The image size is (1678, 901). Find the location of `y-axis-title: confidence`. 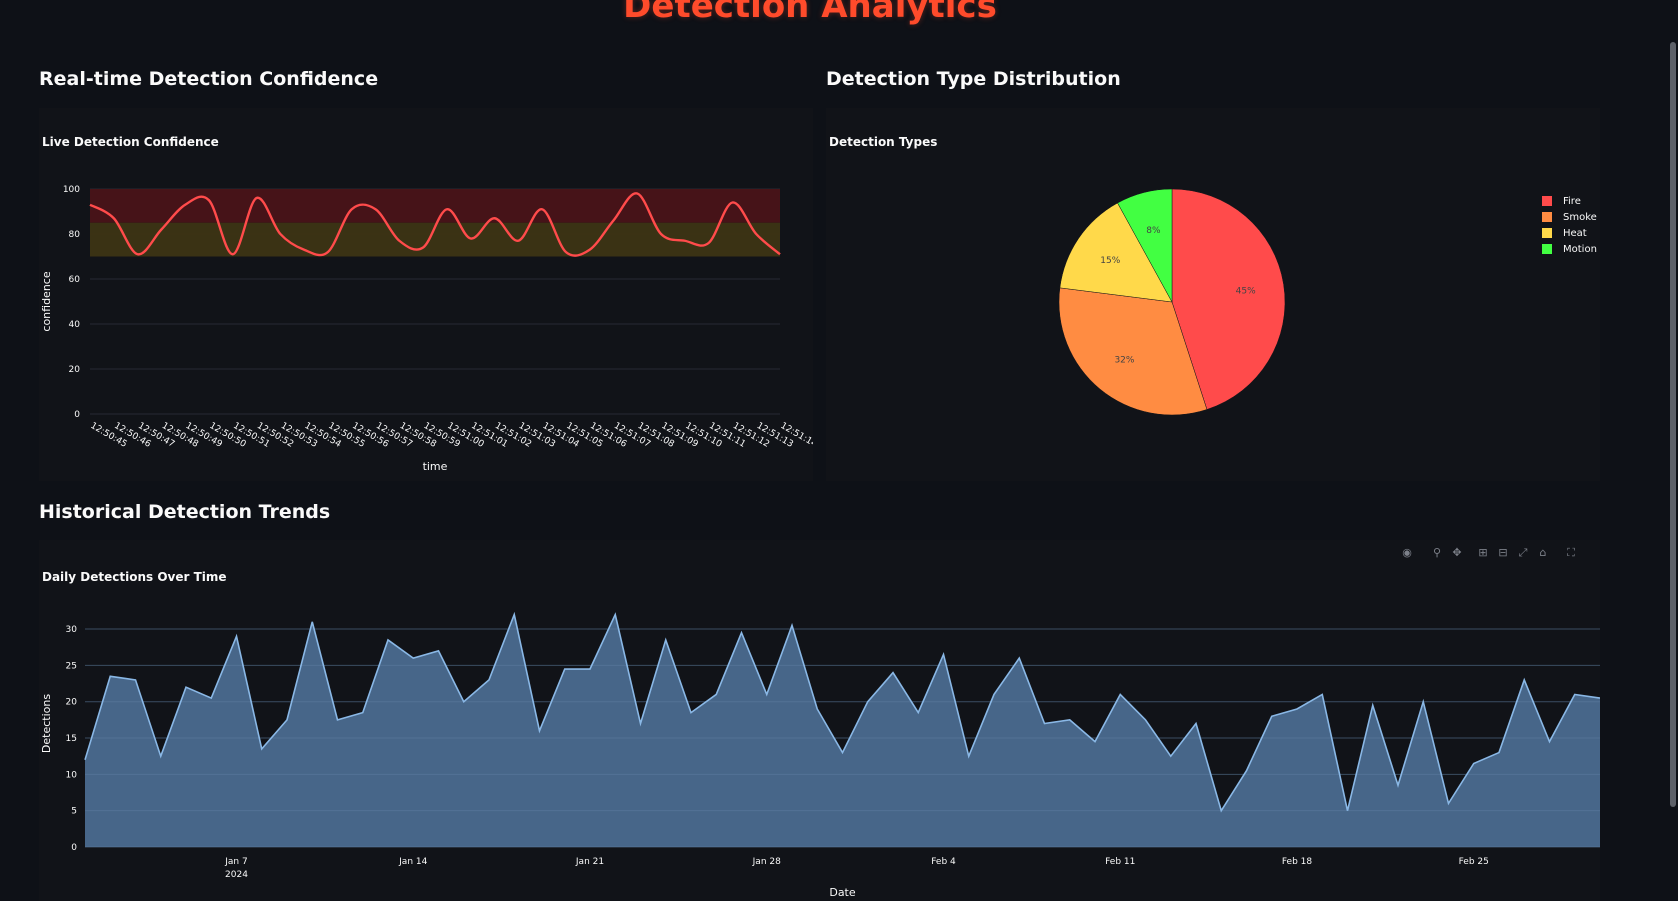

y-axis-title: confidence is located at coordinates (46, 301).